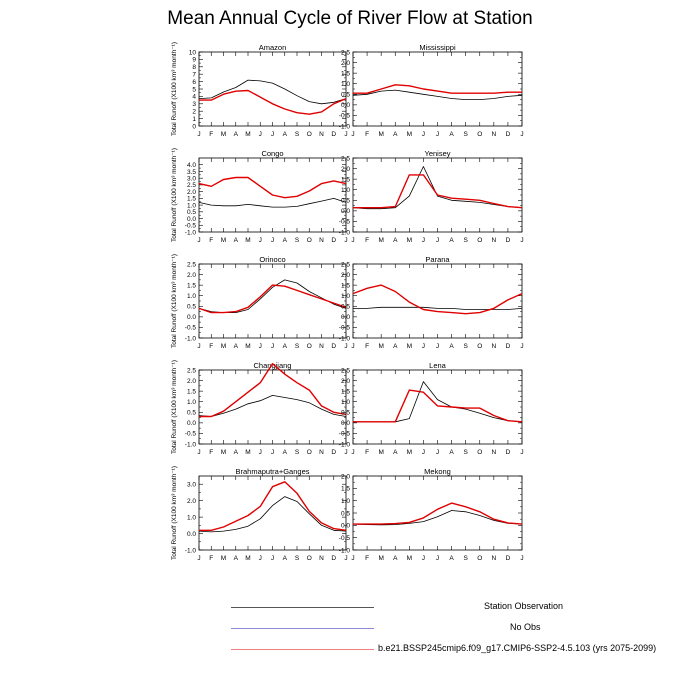 This screenshot has height=700, width=700. I want to click on legend-line-no-obs, so click(302, 628).